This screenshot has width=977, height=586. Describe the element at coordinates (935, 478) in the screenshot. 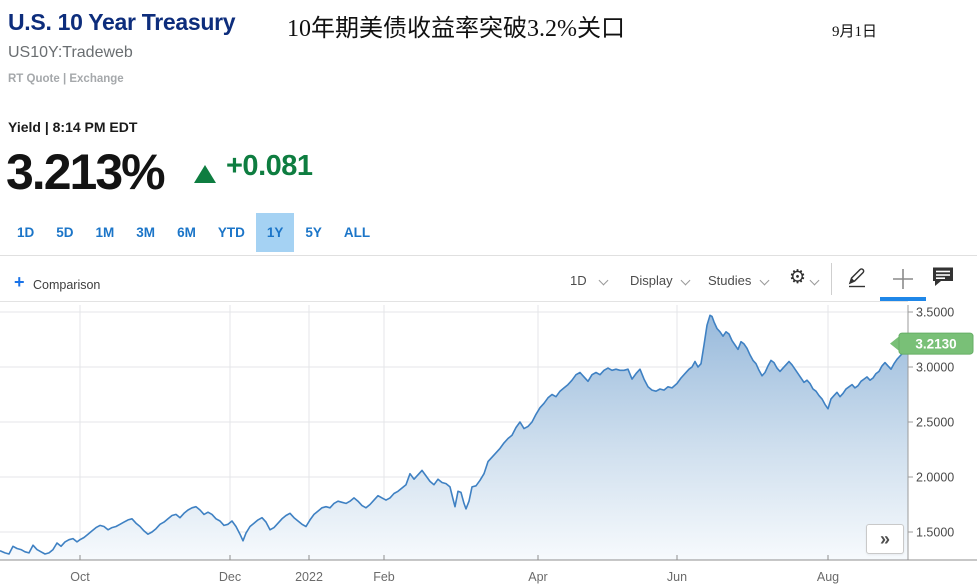

I see `y-axis-label: 2.0000` at that location.